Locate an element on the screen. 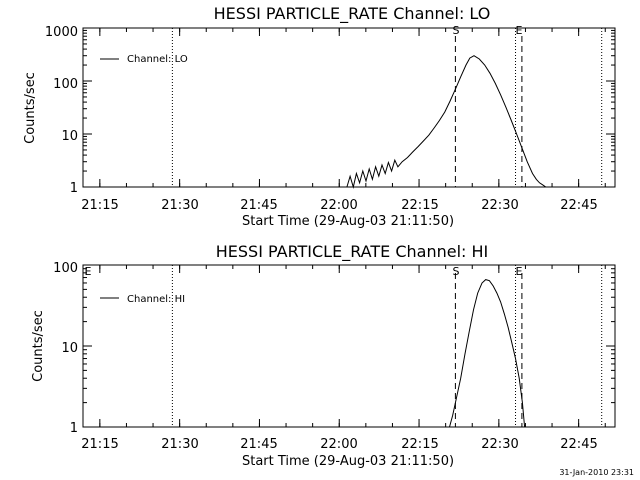  x-tick-label-hi-2215: 22:15 is located at coordinates (419, 444).